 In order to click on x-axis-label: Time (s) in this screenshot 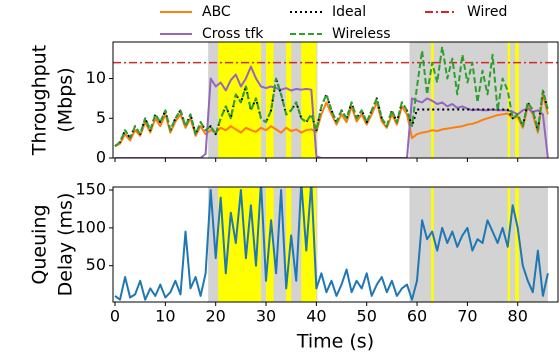, I will do `click(335, 342)`.